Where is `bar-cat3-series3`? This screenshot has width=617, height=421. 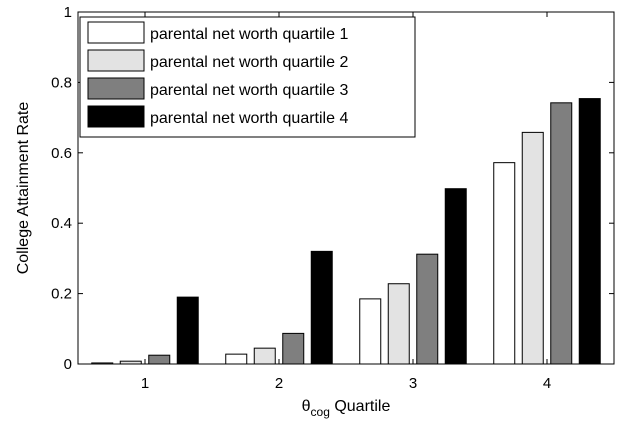
bar-cat3-series3 is located at coordinates (427, 309).